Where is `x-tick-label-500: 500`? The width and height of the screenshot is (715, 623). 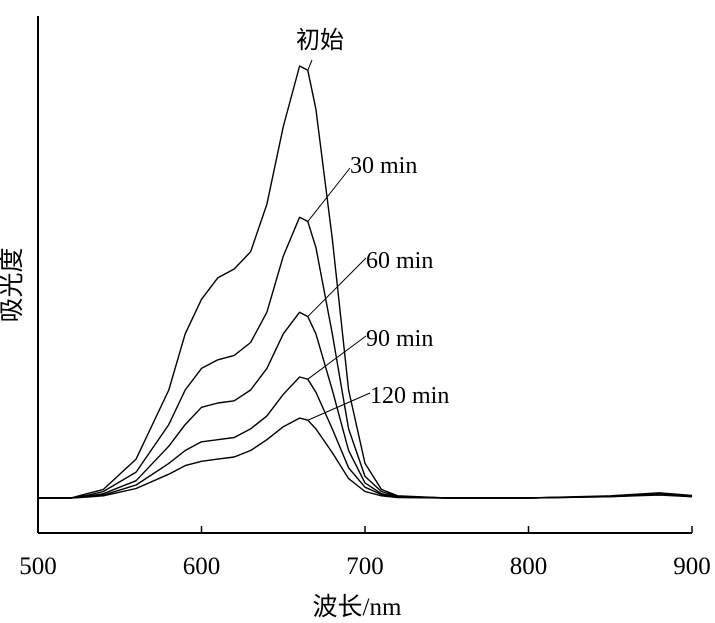
x-tick-label-500: 500 is located at coordinates (38, 566).